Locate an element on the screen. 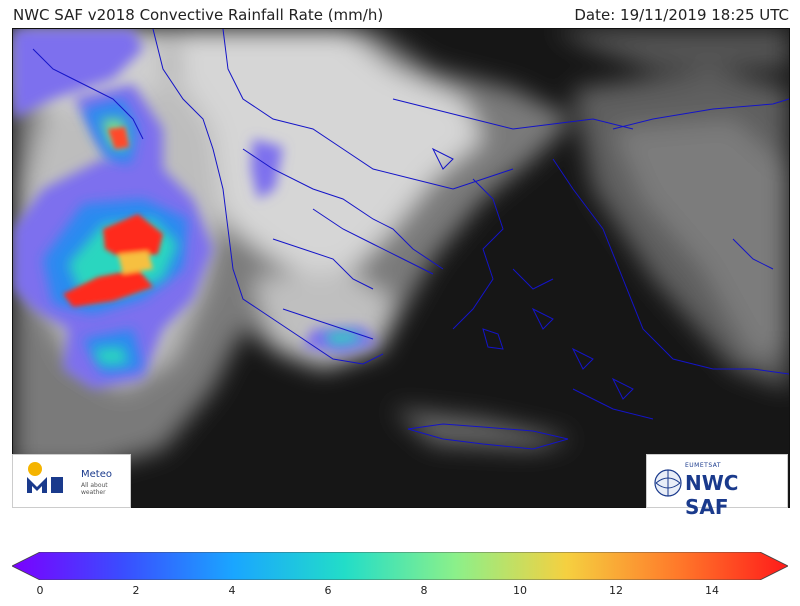 This screenshot has width=800, height=606. meteo-logo-name: Meteo is located at coordinates (96, 474).